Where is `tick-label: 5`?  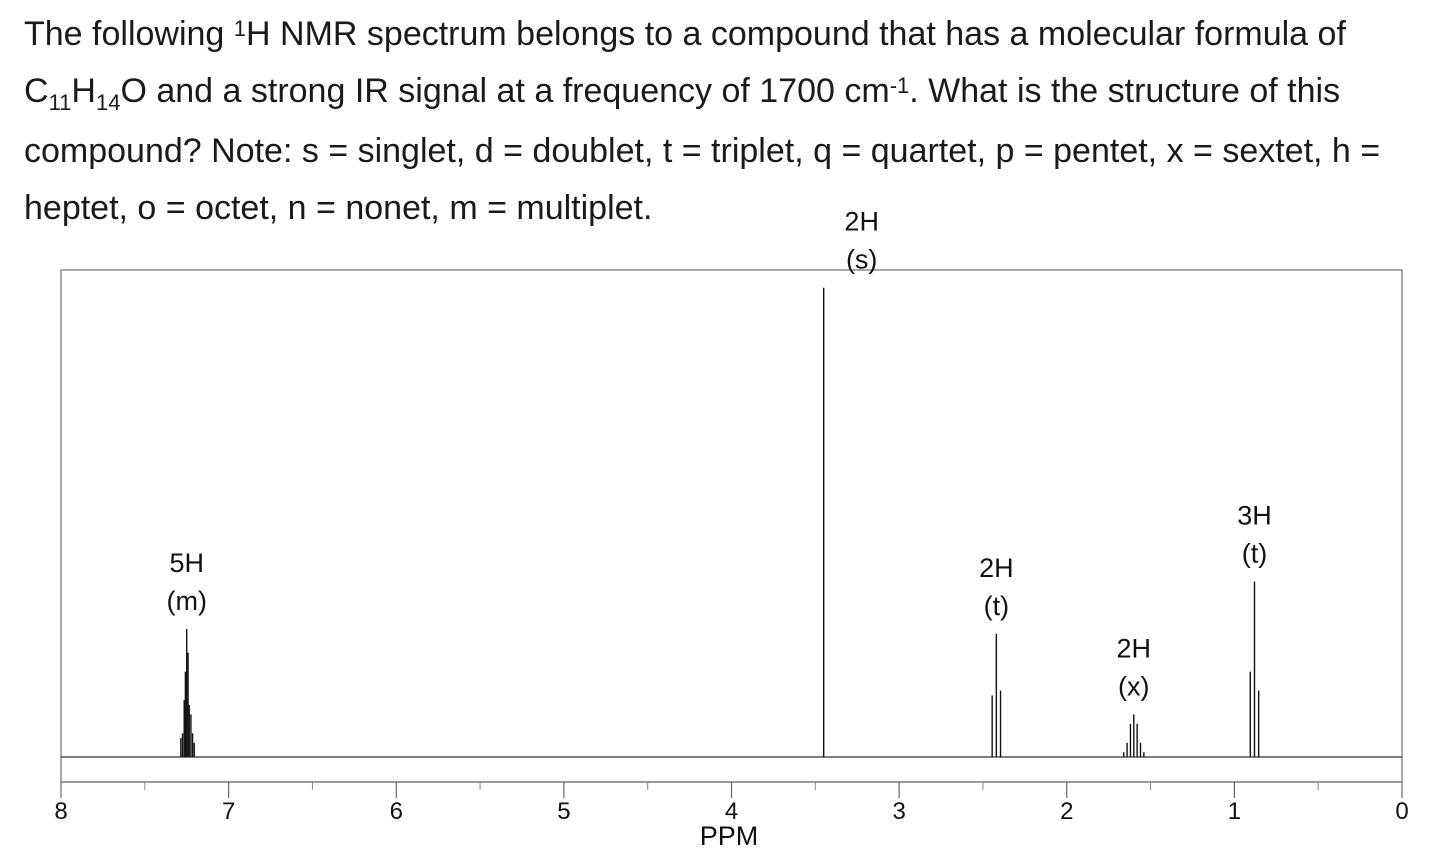
tick-label: 5 is located at coordinates (563, 811).